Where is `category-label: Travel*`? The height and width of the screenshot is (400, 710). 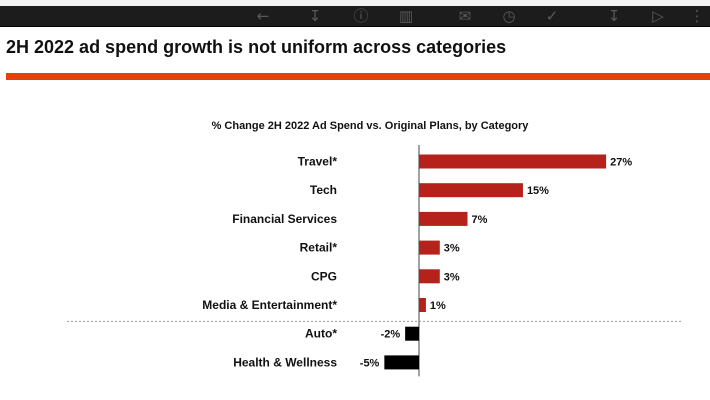 category-label: Travel* is located at coordinates (318, 162).